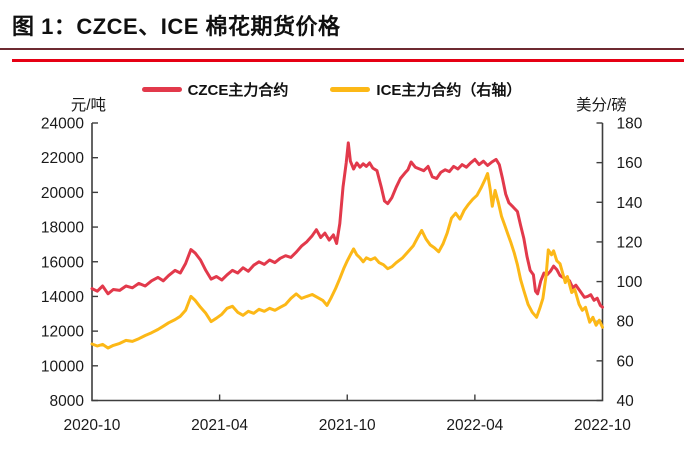  Describe the element at coordinates (62, 124) in the screenshot. I see `left-axis-tick-label: 24000` at that location.